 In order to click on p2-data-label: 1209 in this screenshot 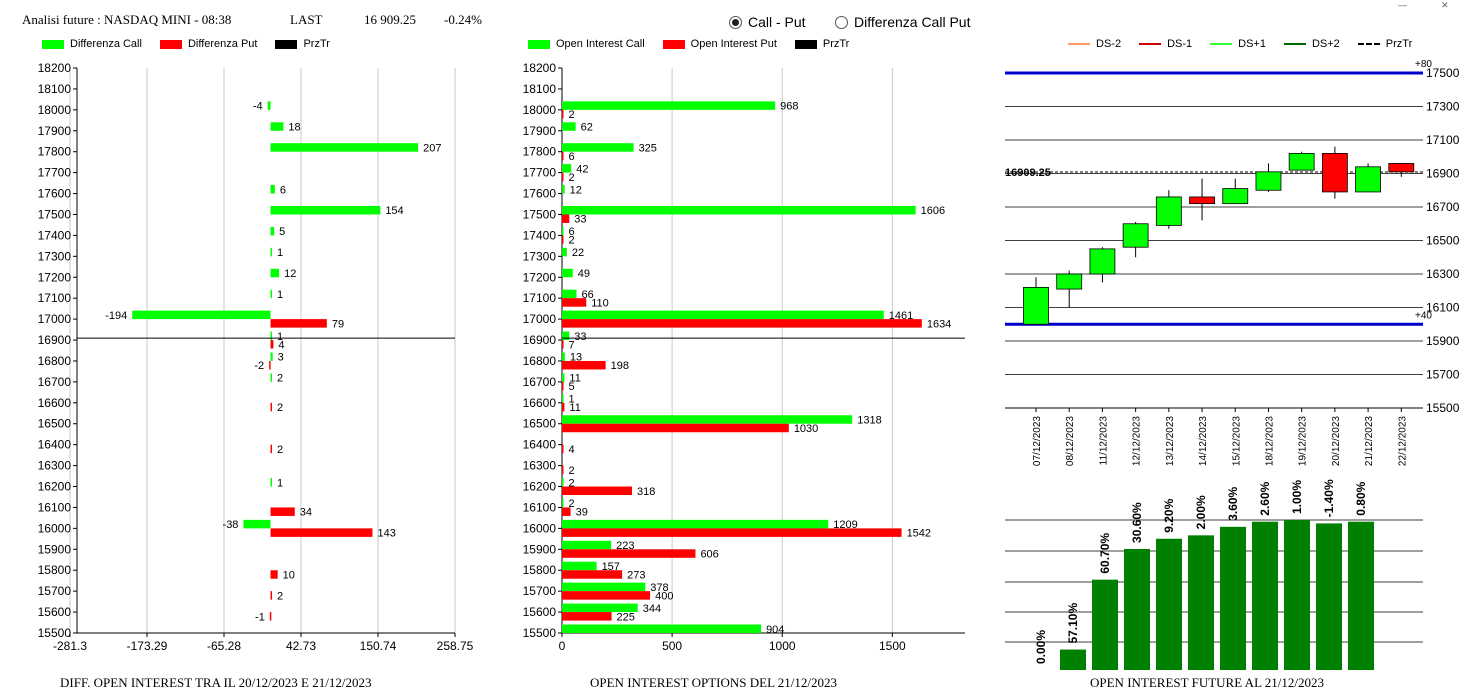, I will do `click(845, 525)`.